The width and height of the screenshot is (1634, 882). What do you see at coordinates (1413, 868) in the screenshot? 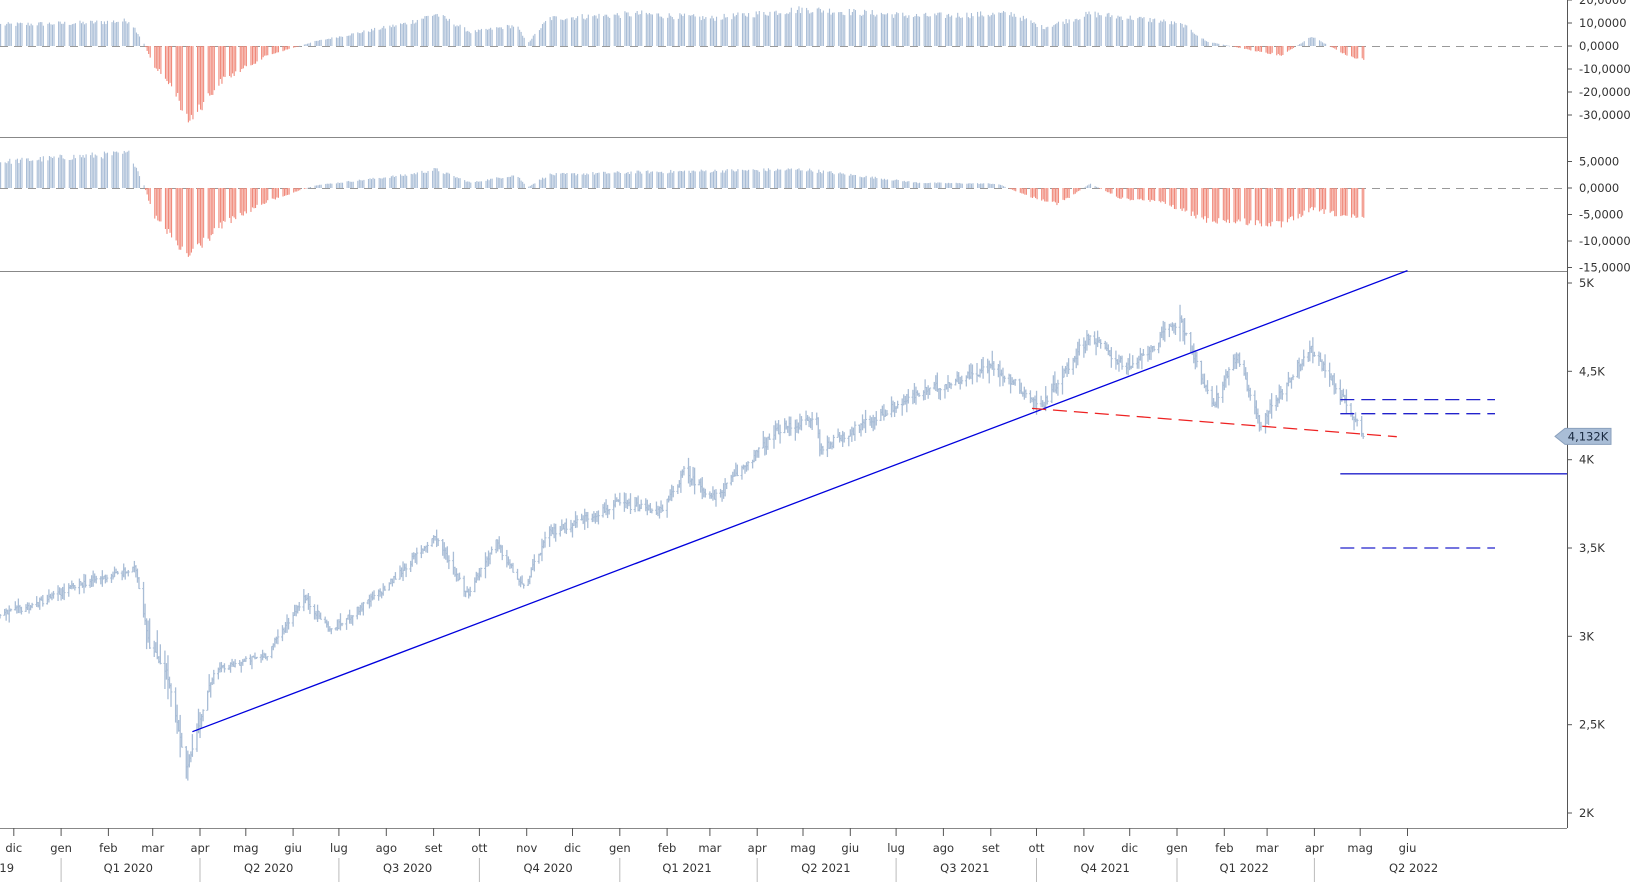
I see `quarter-label: Q2 2022` at bounding box center [1413, 868].